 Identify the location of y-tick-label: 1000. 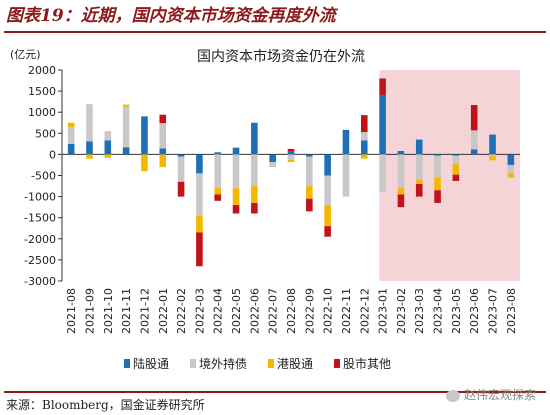
(42, 112).